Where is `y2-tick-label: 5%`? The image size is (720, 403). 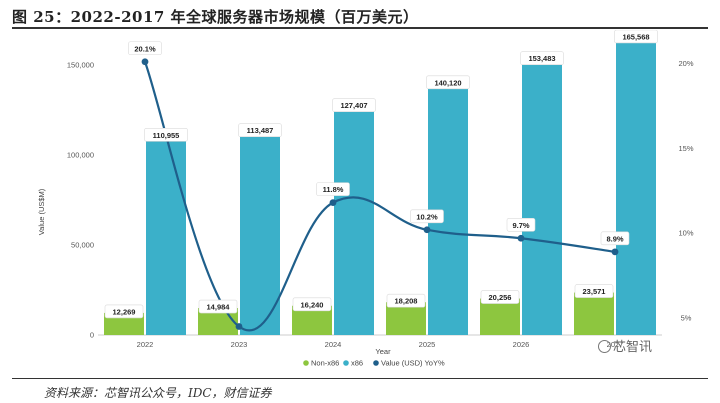 y2-tick-label: 5% is located at coordinates (686, 318).